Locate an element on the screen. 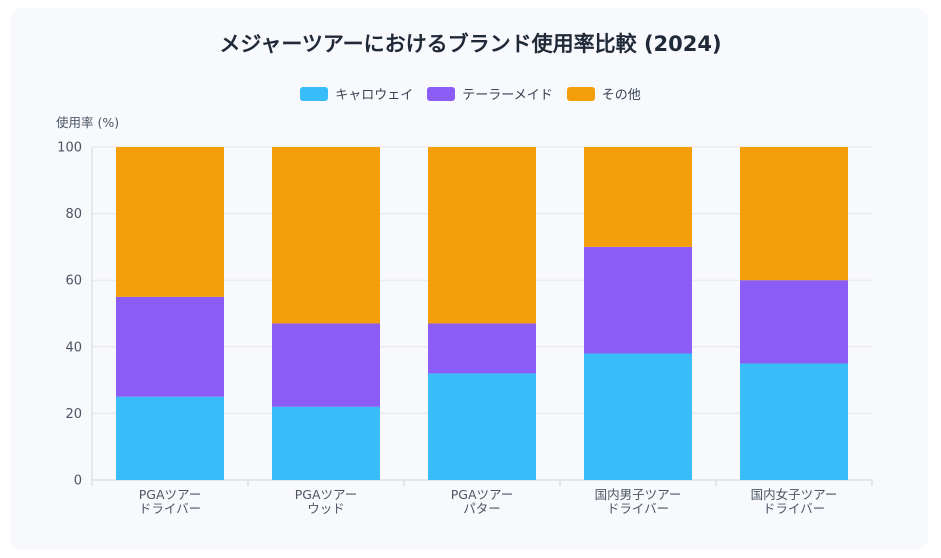 Image resolution: width=941 pixels, height=558 pixels. y-tick-label-0: 0 is located at coordinates (78, 481).